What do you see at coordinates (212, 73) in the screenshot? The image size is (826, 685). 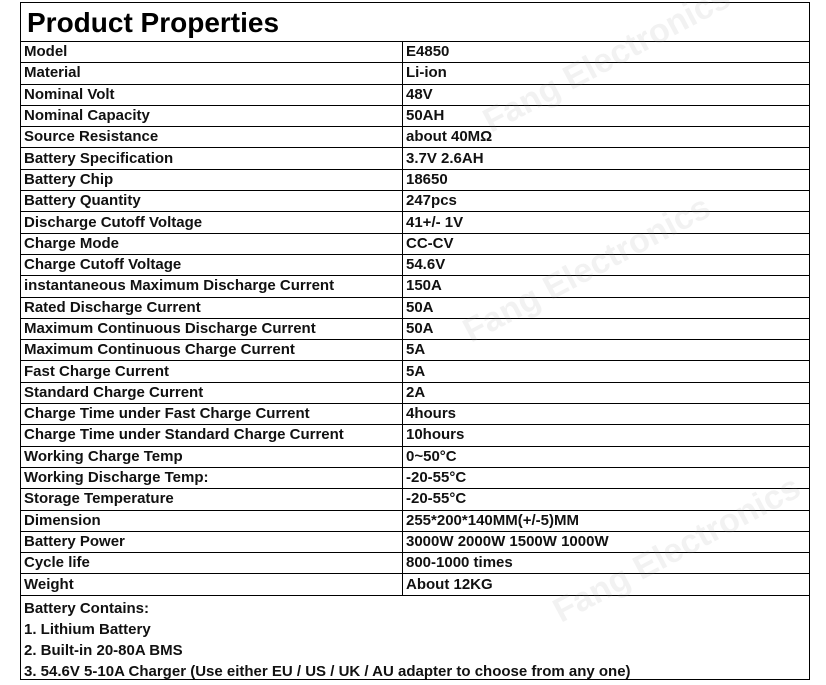 I see `property-name: Material` at bounding box center [212, 73].